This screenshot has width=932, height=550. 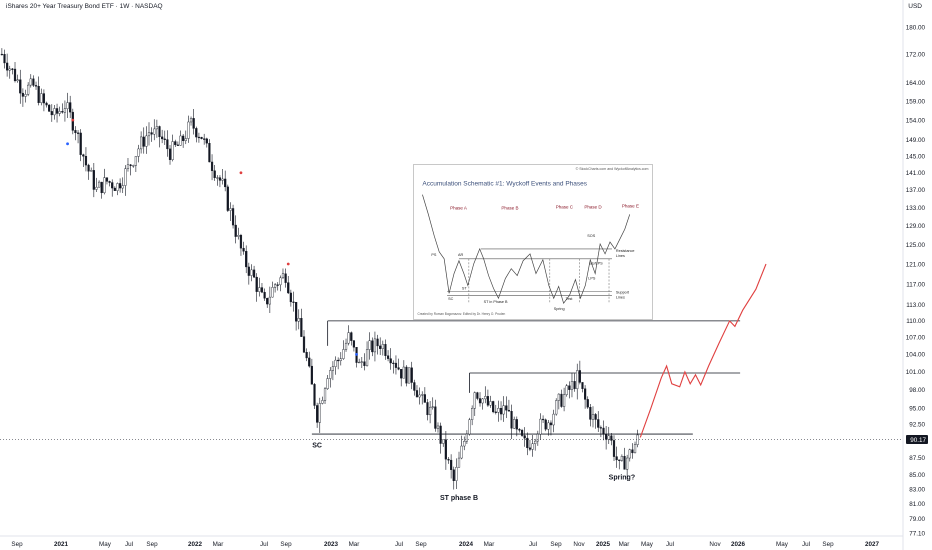 What do you see at coordinates (917, 489) in the screenshot?
I see `y-tick-label: 83.00` at bounding box center [917, 489].